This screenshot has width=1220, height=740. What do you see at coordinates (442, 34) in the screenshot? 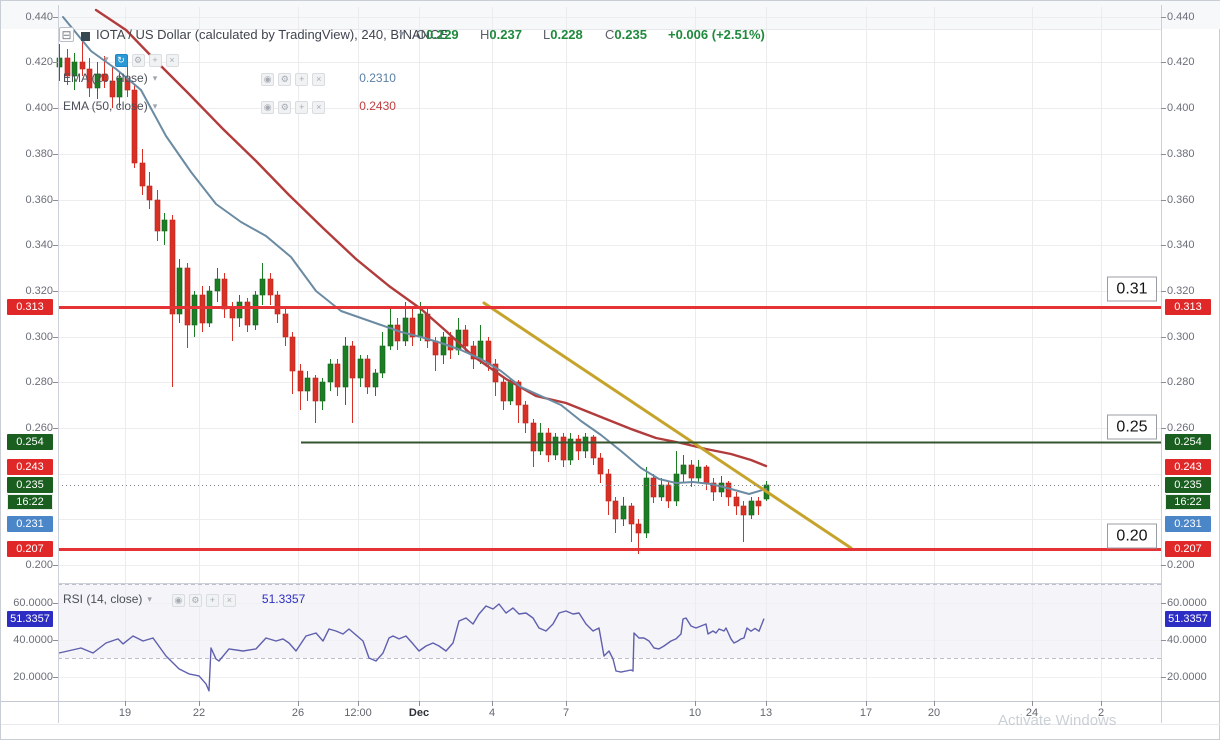
I see `open-value: 0.229` at bounding box center [442, 34].